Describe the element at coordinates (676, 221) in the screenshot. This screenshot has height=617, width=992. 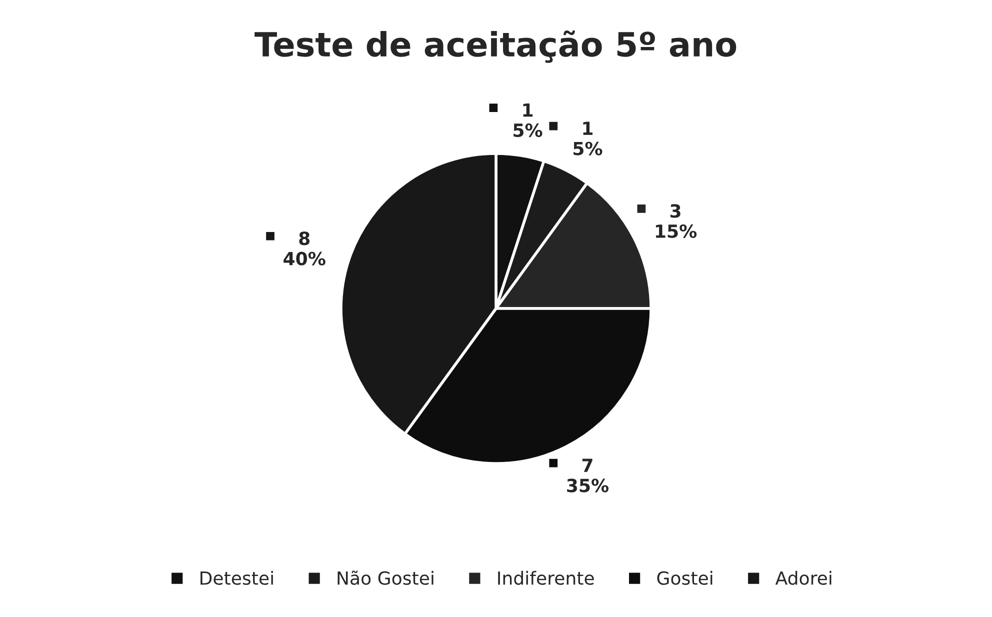
I see `data-label: 3 15%` at that location.